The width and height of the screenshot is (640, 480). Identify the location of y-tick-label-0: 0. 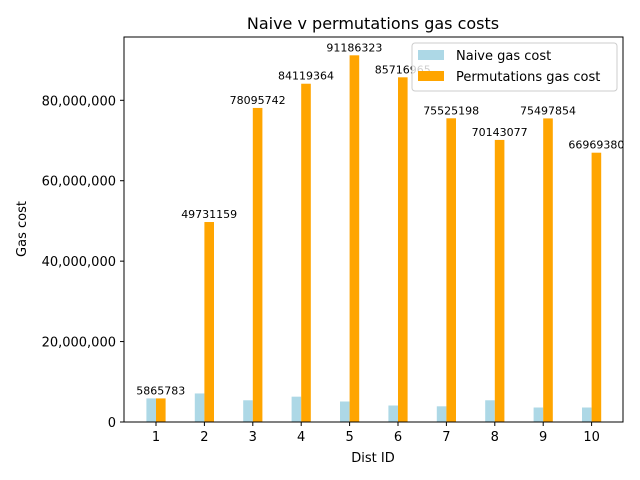
(112, 423).